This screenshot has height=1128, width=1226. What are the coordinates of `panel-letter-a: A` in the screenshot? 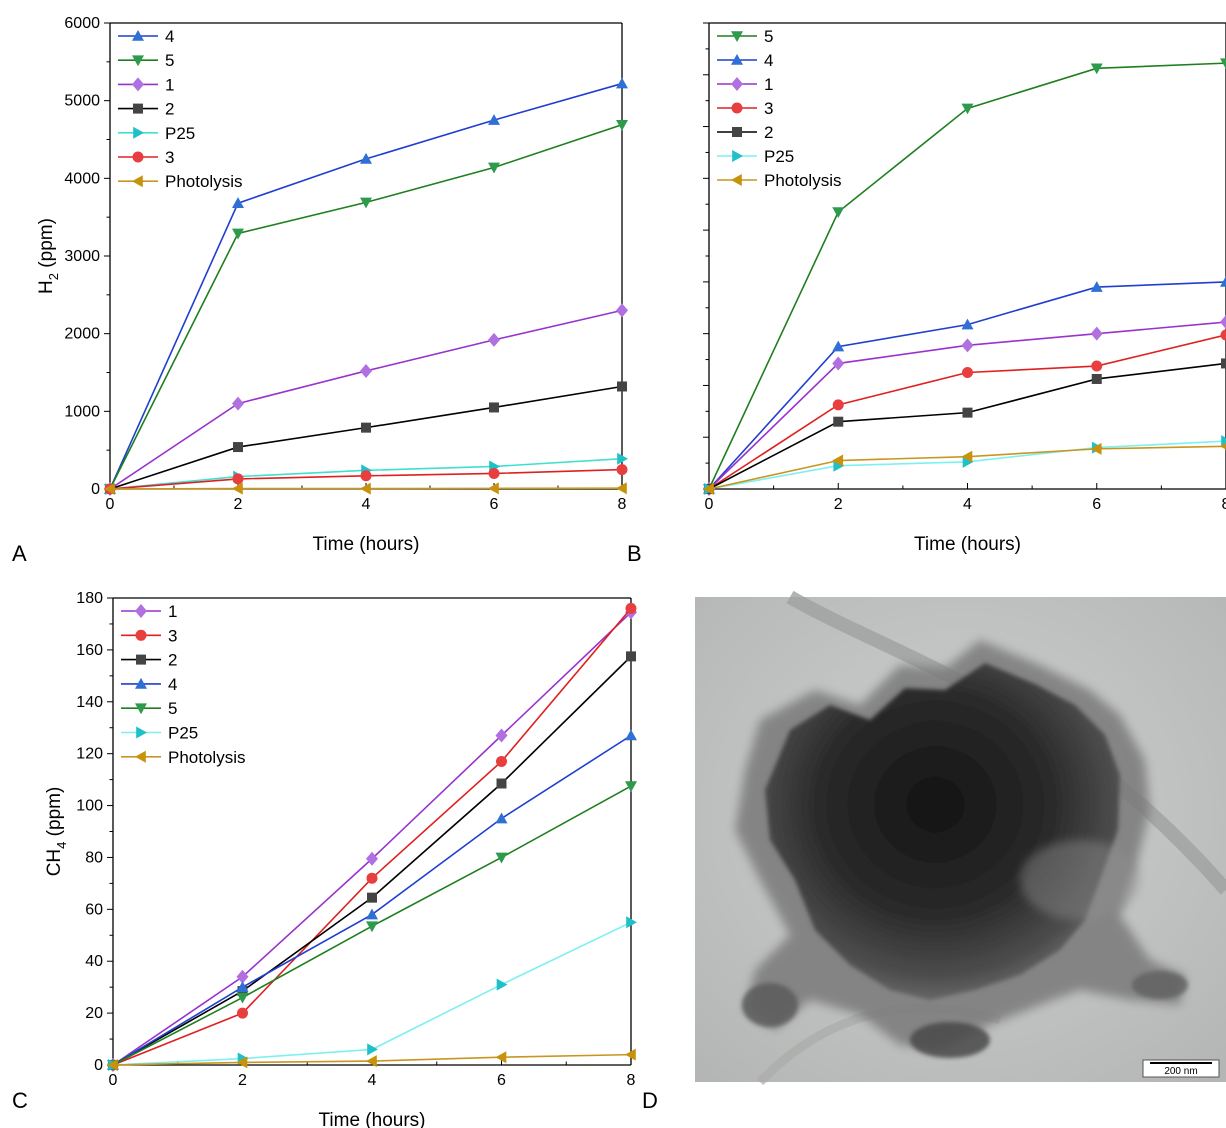 It's located at (19, 553).